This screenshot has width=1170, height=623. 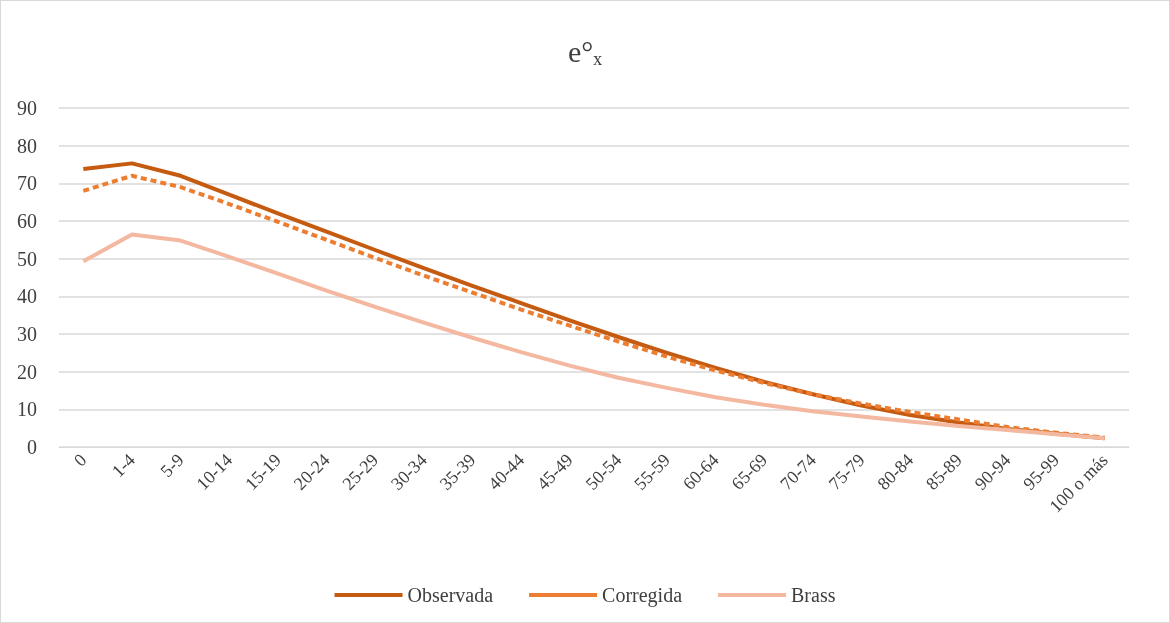 What do you see at coordinates (642, 595) in the screenshot?
I see `legend-label: Corregida` at bounding box center [642, 595].